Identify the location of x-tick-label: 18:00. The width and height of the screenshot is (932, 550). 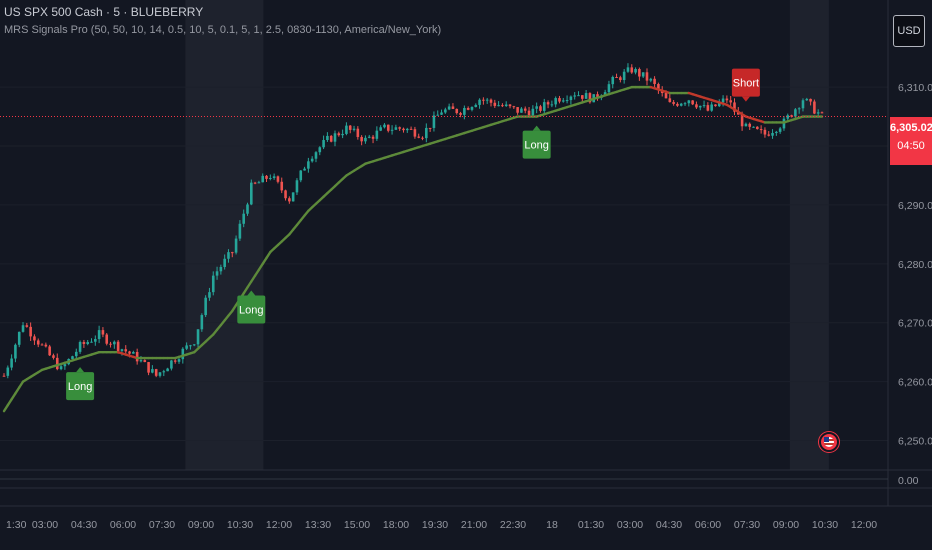
(396, 525).